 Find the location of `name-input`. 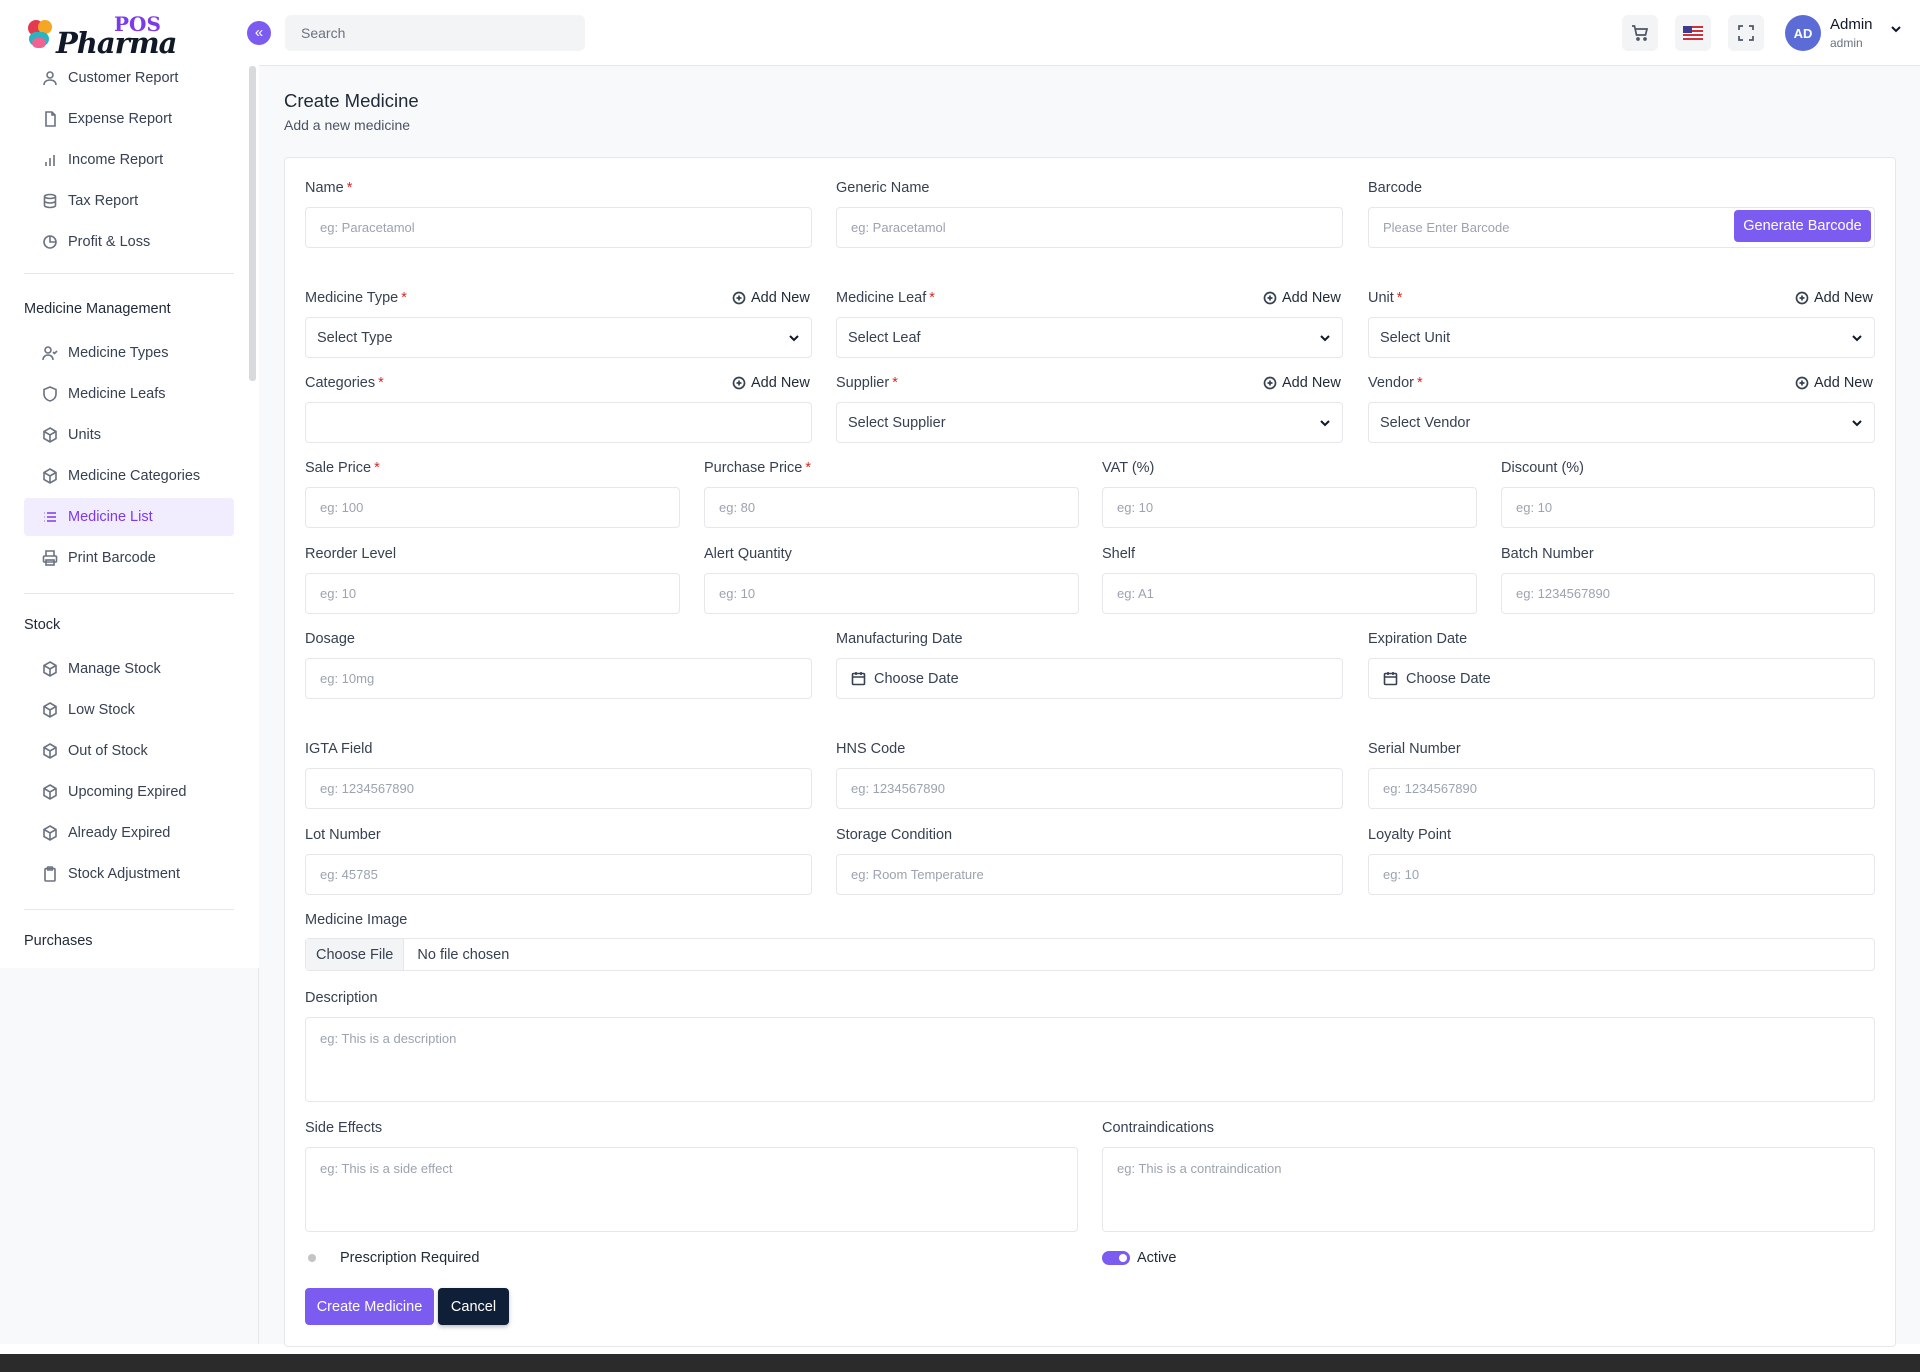

name-input is located at coordinates (558, 227).